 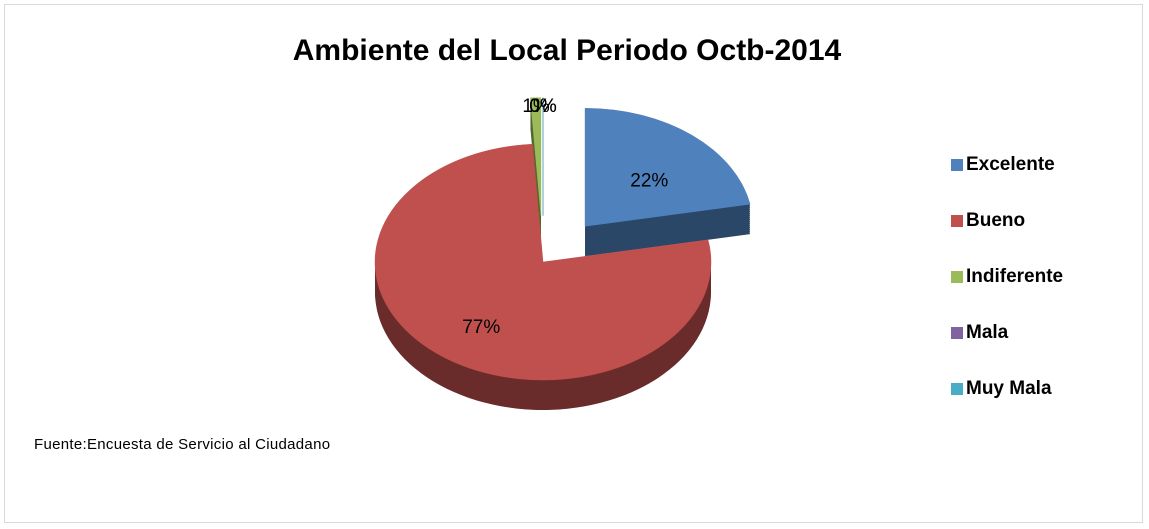 I want to click on data-label: 77%, so click(x=481, y=327).